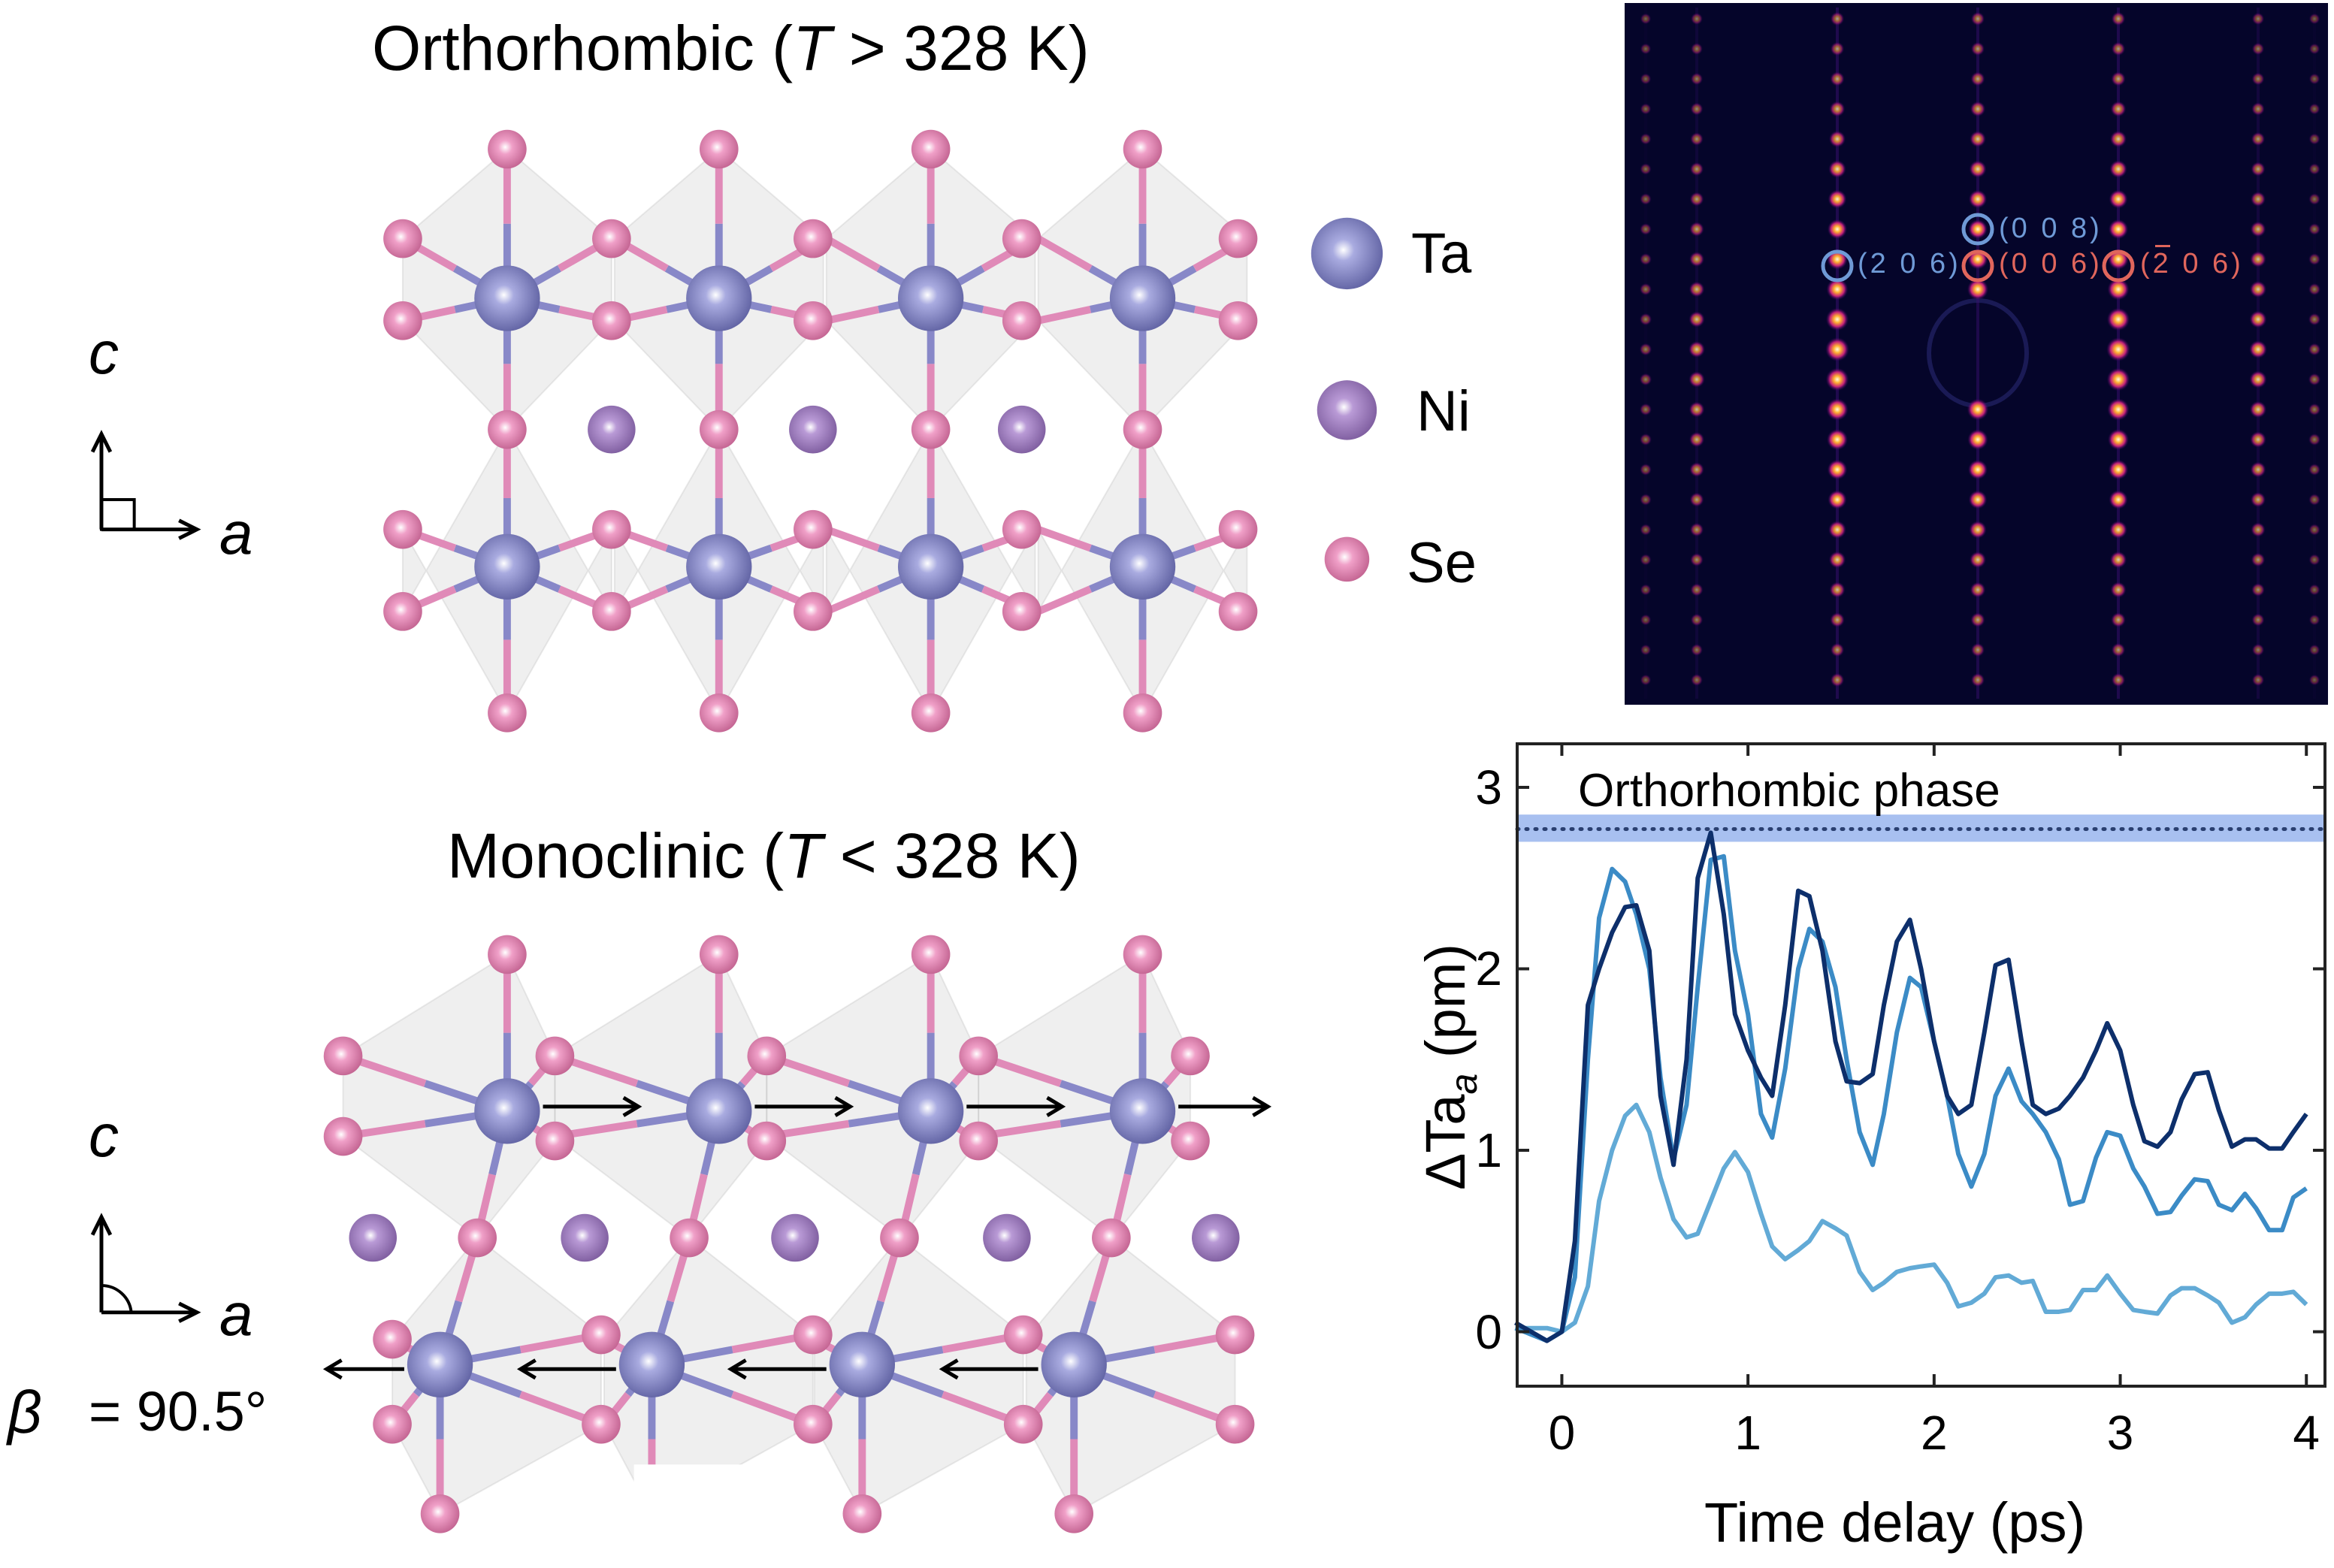 Image resolution: width=2334 pixels, height=1568 pixels. I want to click on legend-label-ni: Ni, so click(1444, 411).